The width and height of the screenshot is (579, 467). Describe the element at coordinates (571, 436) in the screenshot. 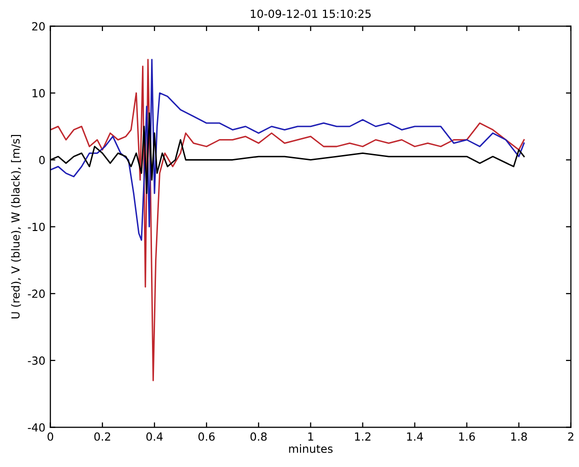

I see `x-tick-label: 2` at that location.